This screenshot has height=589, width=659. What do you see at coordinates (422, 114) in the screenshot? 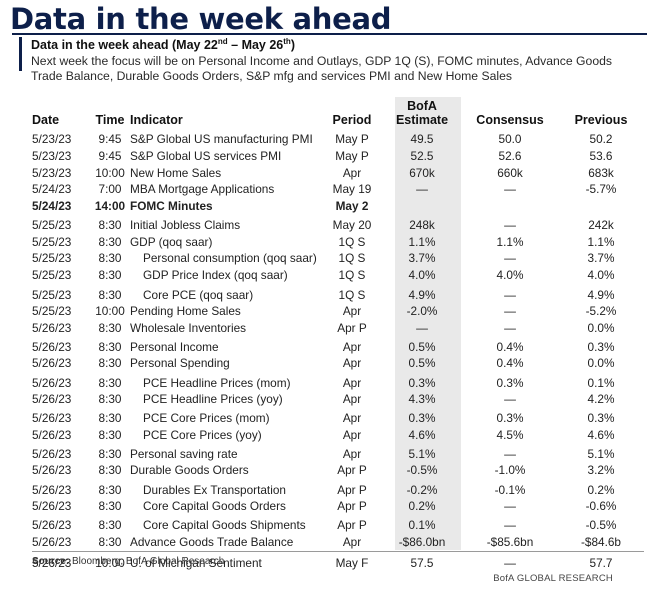
I see `header-bofa-estimate: BofA Estimate` at bounding box center [422, 114].